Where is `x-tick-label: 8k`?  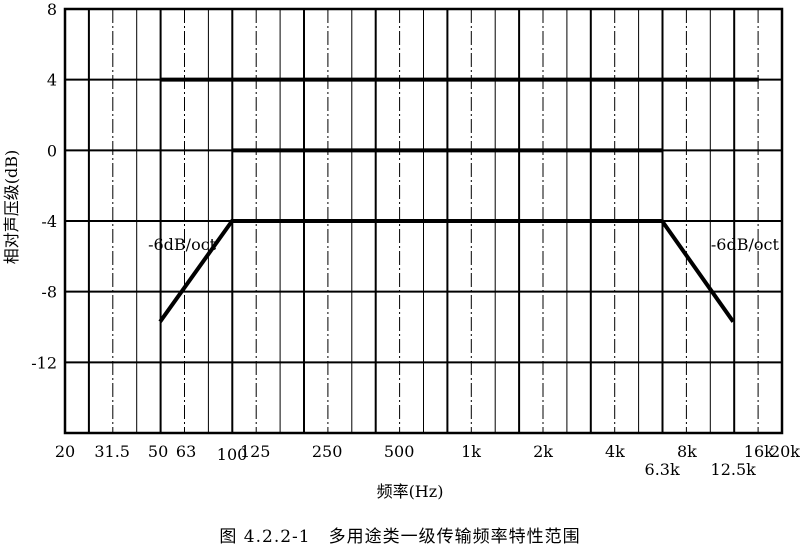 x-tick-label: 8k is located at coordinates (687, 451).